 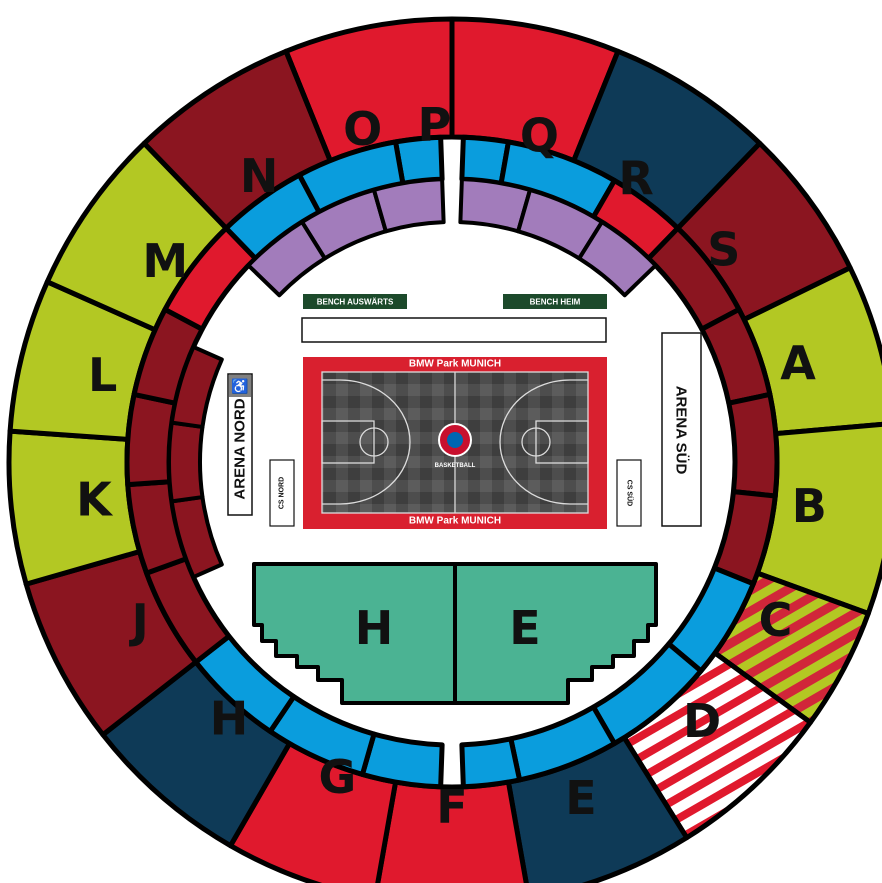 What do you see at coordinates (702, 721) in the screenshot?
I see `block-label-d: D` at bounding box center [702, 721].